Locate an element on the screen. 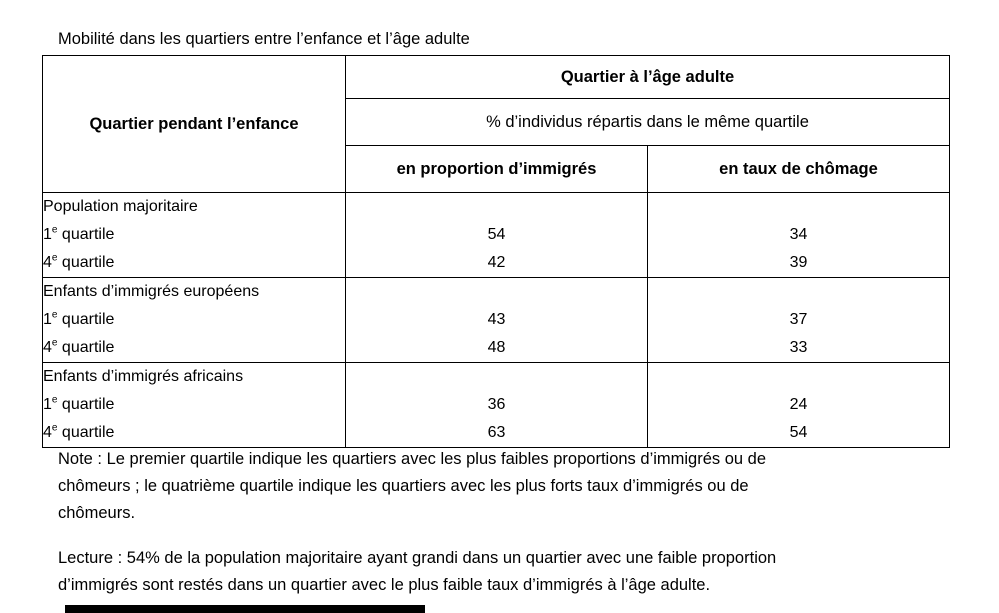 The height and width of the screenshot is (613, 999). value-cell: 63 is located at coordinates (496, 432).